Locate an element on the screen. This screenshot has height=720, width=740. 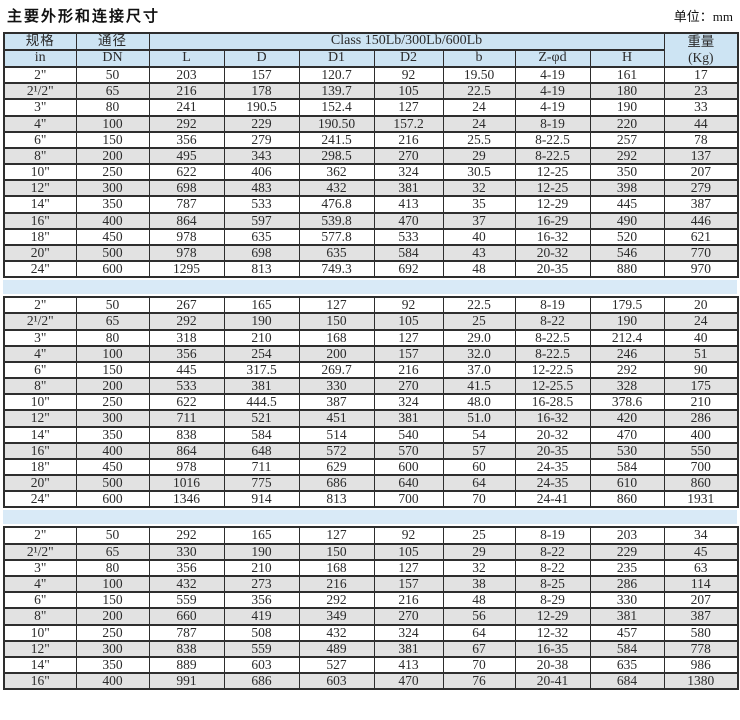
table-cell: 838 is located at coordinates (186, 648).